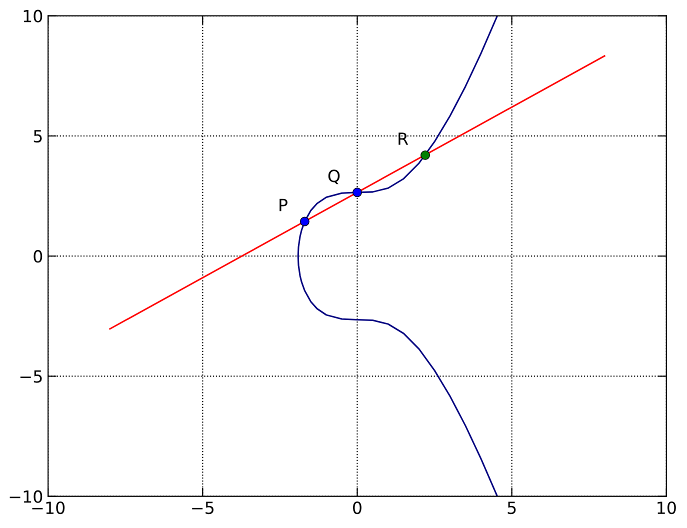 The width and height of the screenshot is (687, 528). What do you see at coordinates (31, 376) in the screenshot?
I see `y-tick-label: −5` at bounding box center [31, 376].